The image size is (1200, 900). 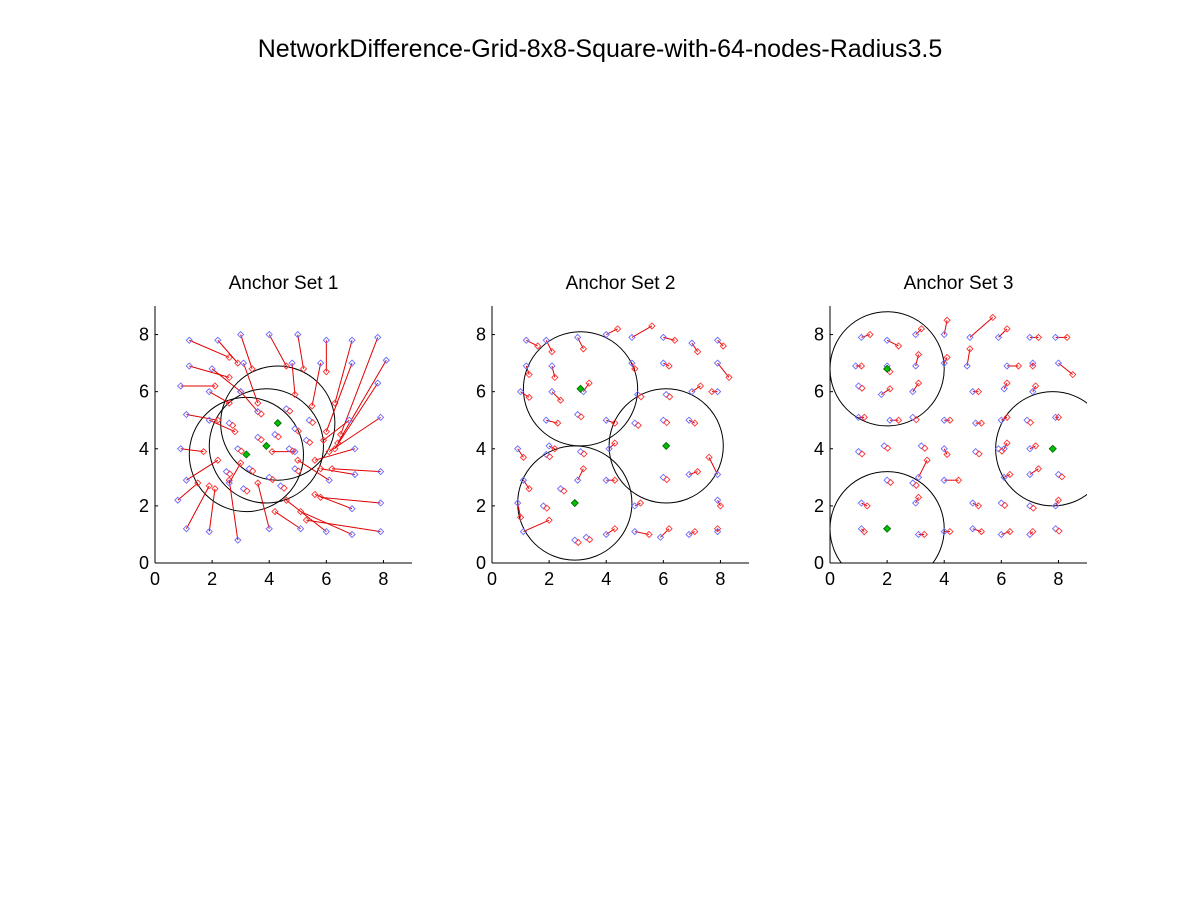 I want to click on subplot-2: Anchor Set 2 0 2 4 6 8 0 2 4 6 8, so click(x=612, y=431).